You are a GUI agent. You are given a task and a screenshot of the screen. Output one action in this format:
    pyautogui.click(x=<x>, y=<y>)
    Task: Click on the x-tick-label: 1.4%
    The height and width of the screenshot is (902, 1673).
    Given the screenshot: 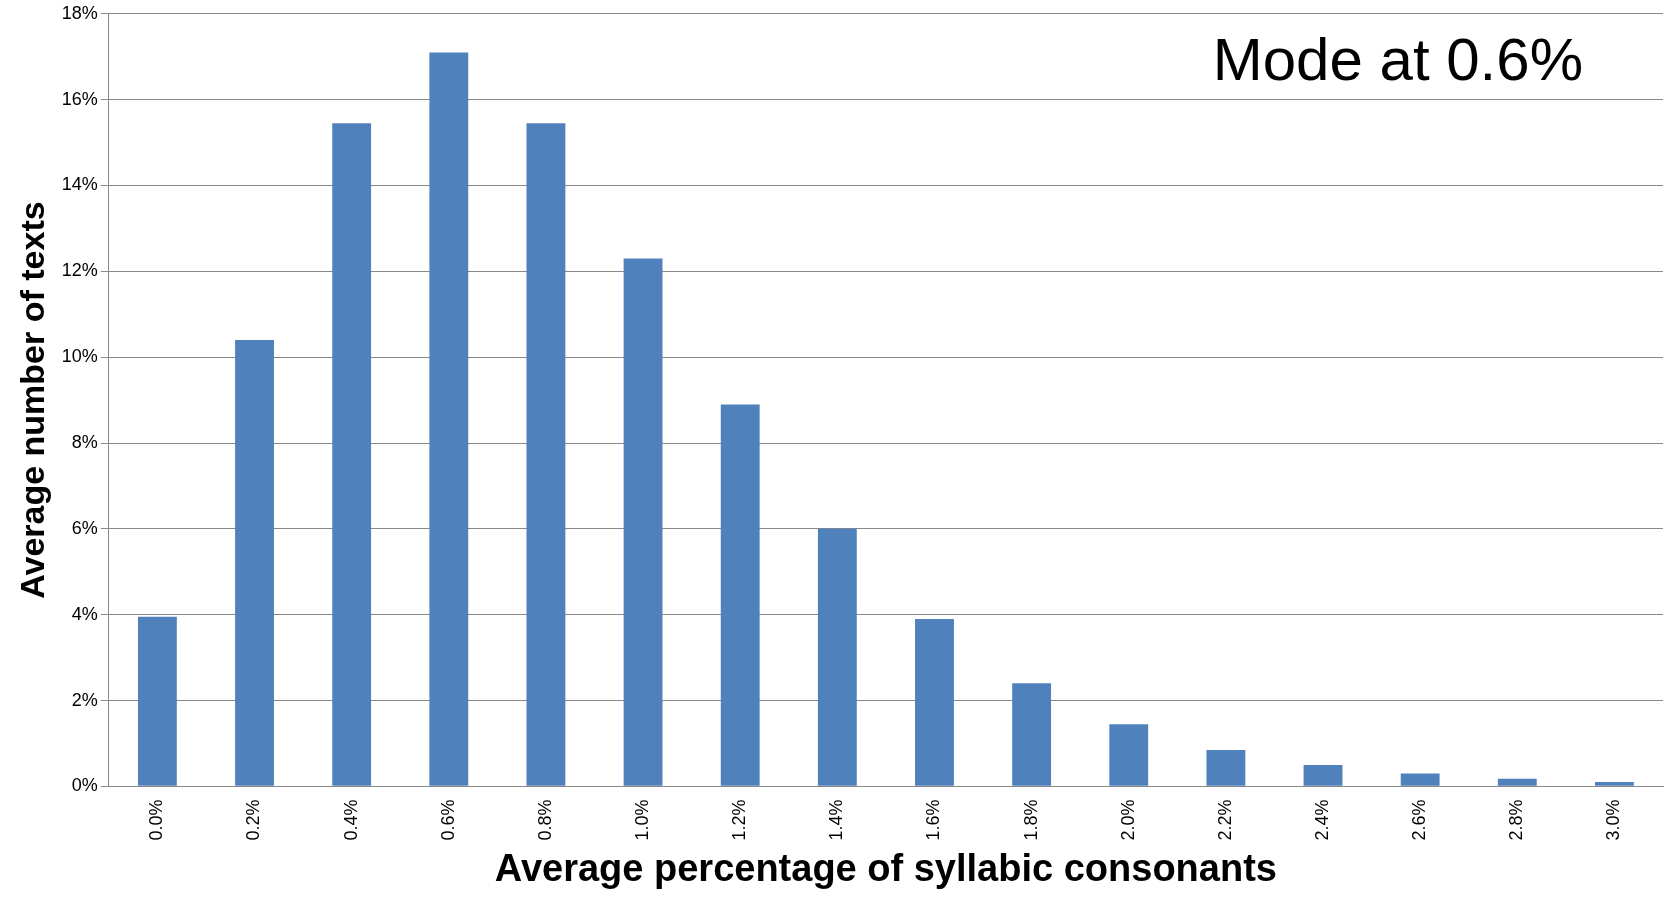 What is the action you would take?
    pyautogui.click(x=836, y=820)
    